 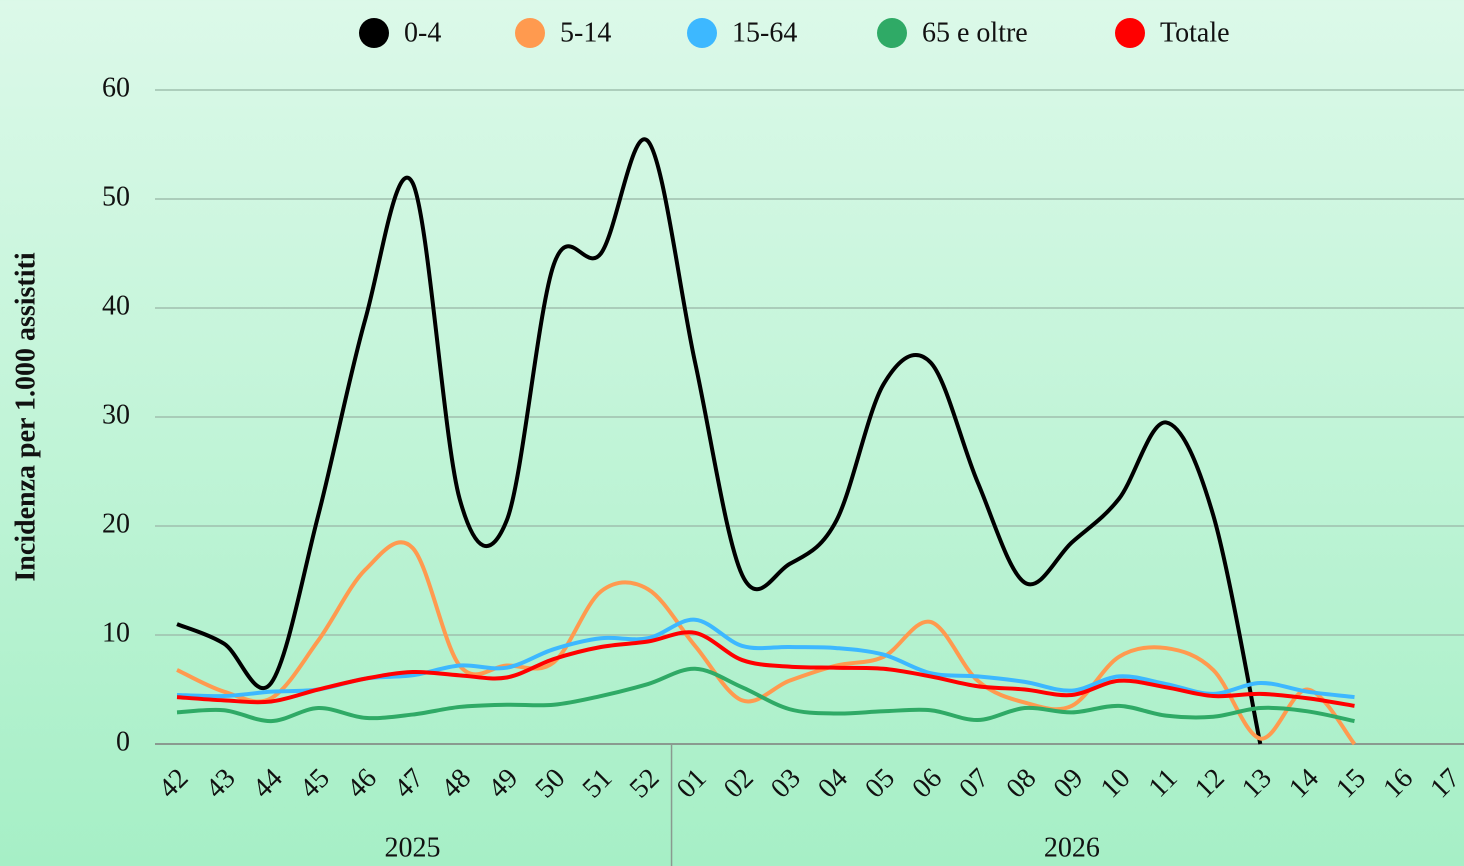 What do you see at coordinates (123, 741) in the screenshot?
I see `y-tick-label: 0` at bounding box center [123, 741].